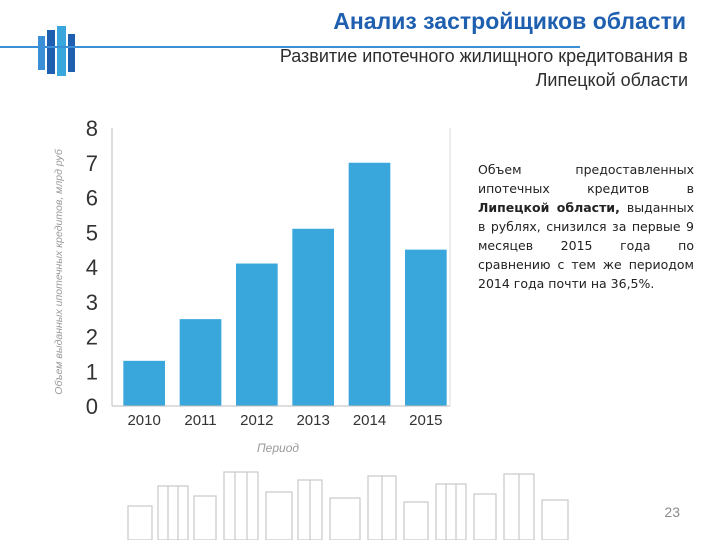 This screenshot has width=720, height=540. Describe the element at coordinates (200, 420) in the screenshot. I see `x-tick-label: 2011` at that location.